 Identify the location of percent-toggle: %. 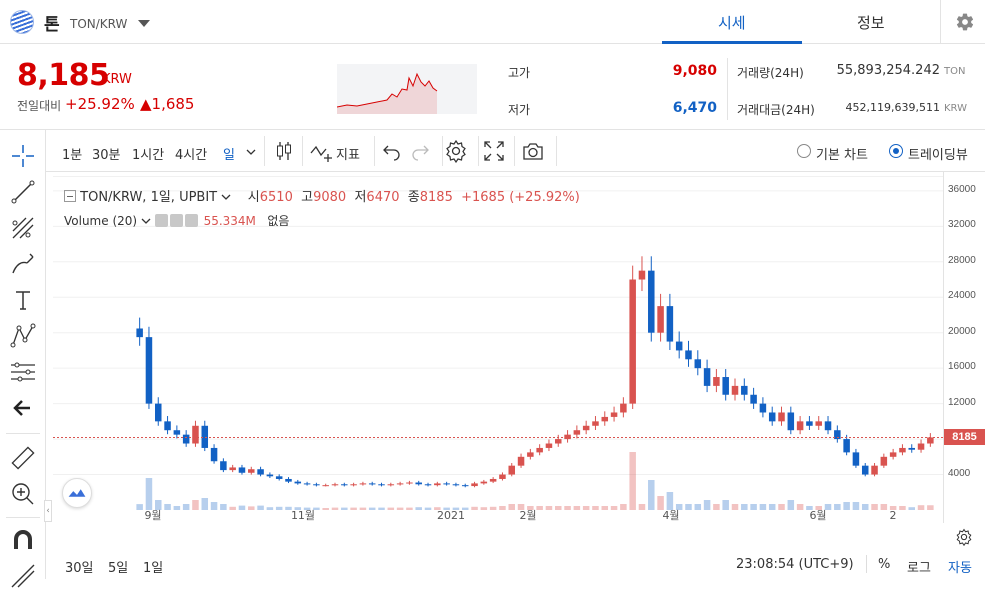
(884, 564).